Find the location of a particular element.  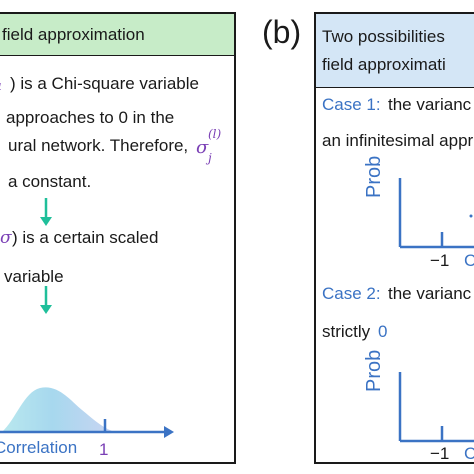

line3-text: ural network. Therefore, is located at coordinates (98, 145).